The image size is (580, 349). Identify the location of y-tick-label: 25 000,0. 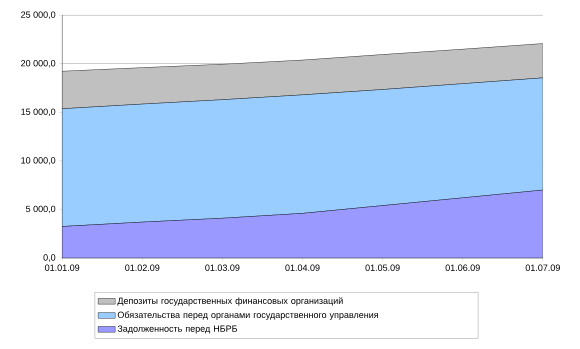
(38, 15).